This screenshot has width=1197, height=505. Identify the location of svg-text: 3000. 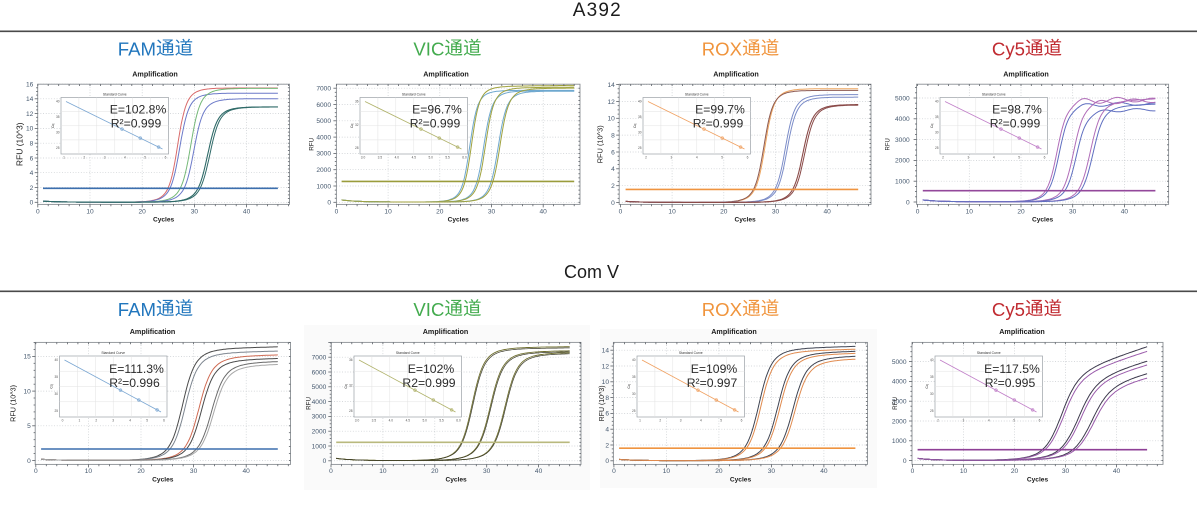
(319, 417).